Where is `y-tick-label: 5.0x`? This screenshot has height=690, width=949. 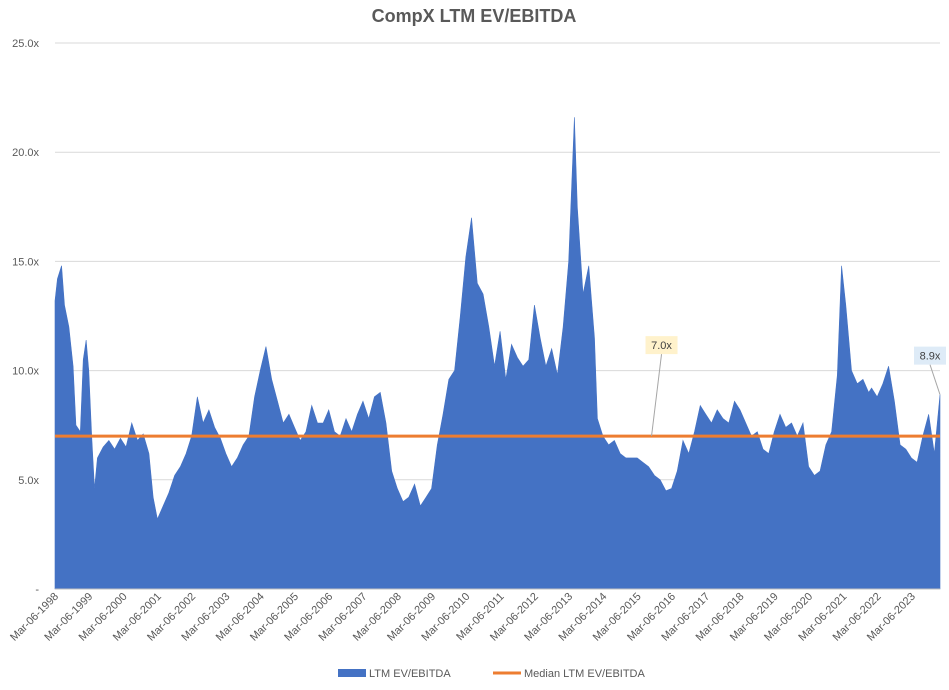 y-tick-label: 5.0x is located at coordinates (28, 481).